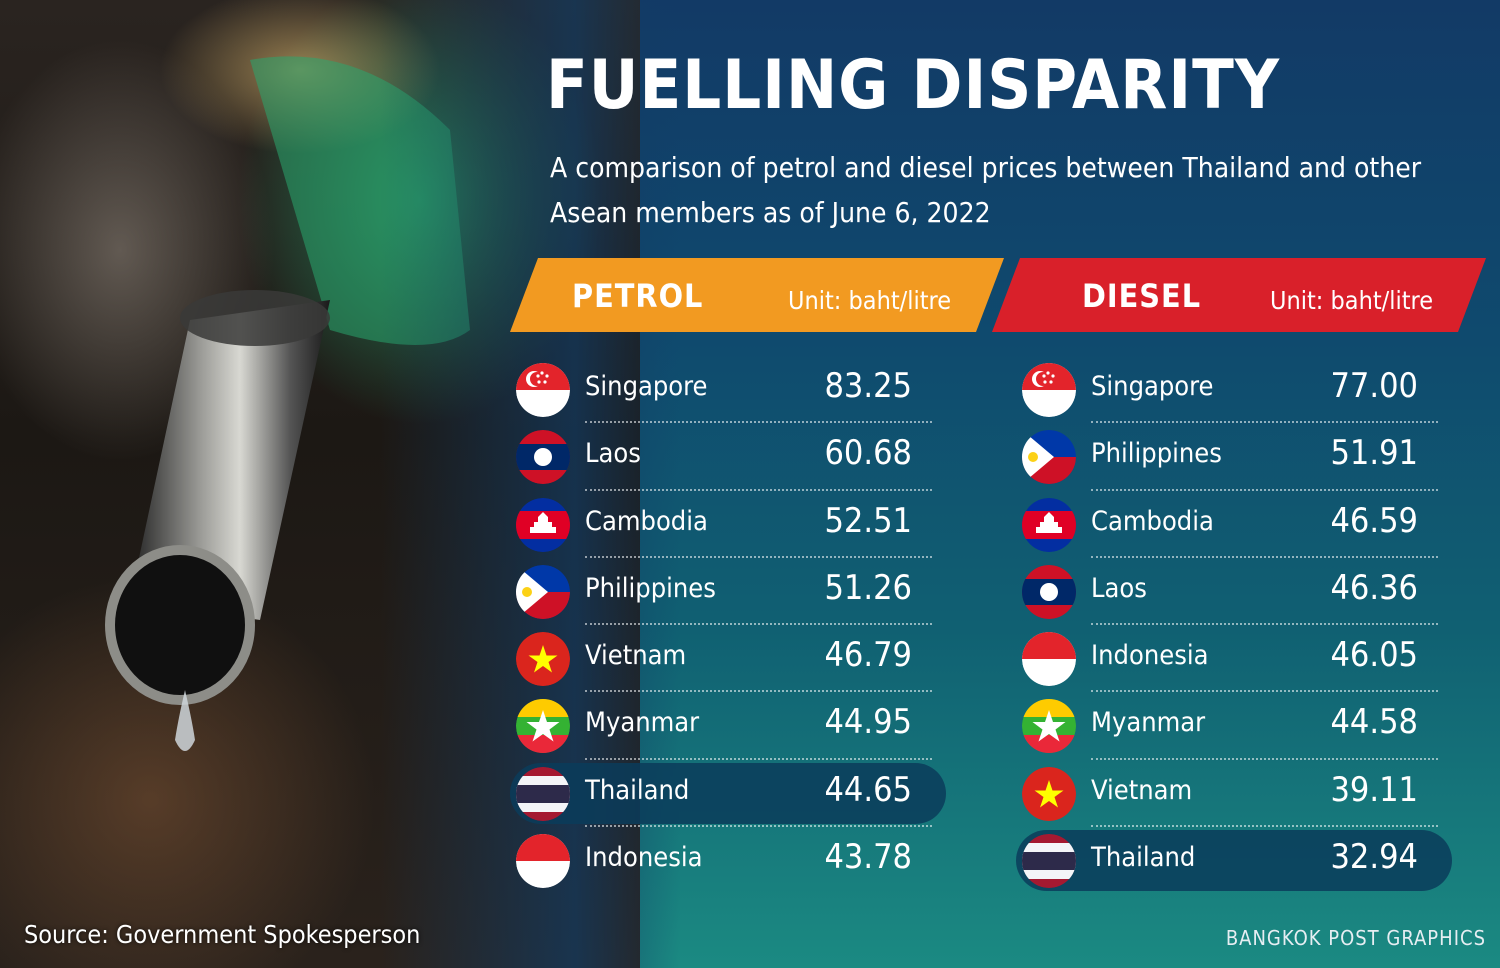 The image size is (1500, 968). I want to click on price-value: 44.58, so click(1374, 722).